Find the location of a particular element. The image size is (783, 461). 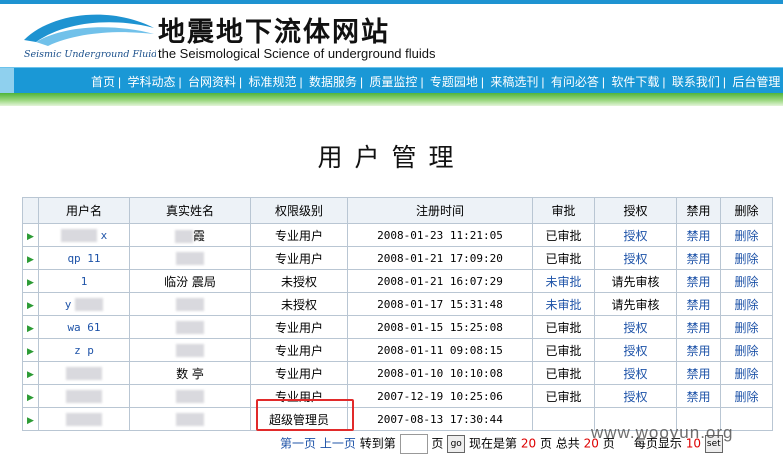

nav-item-topics: 专题园地 is located at coordinates (453, 82).